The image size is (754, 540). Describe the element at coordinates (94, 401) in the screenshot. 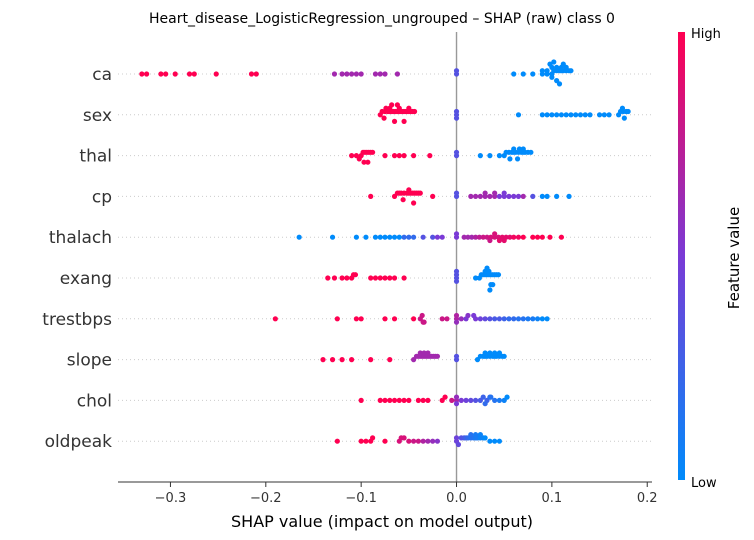

I see `feature-label: chol` at that location.